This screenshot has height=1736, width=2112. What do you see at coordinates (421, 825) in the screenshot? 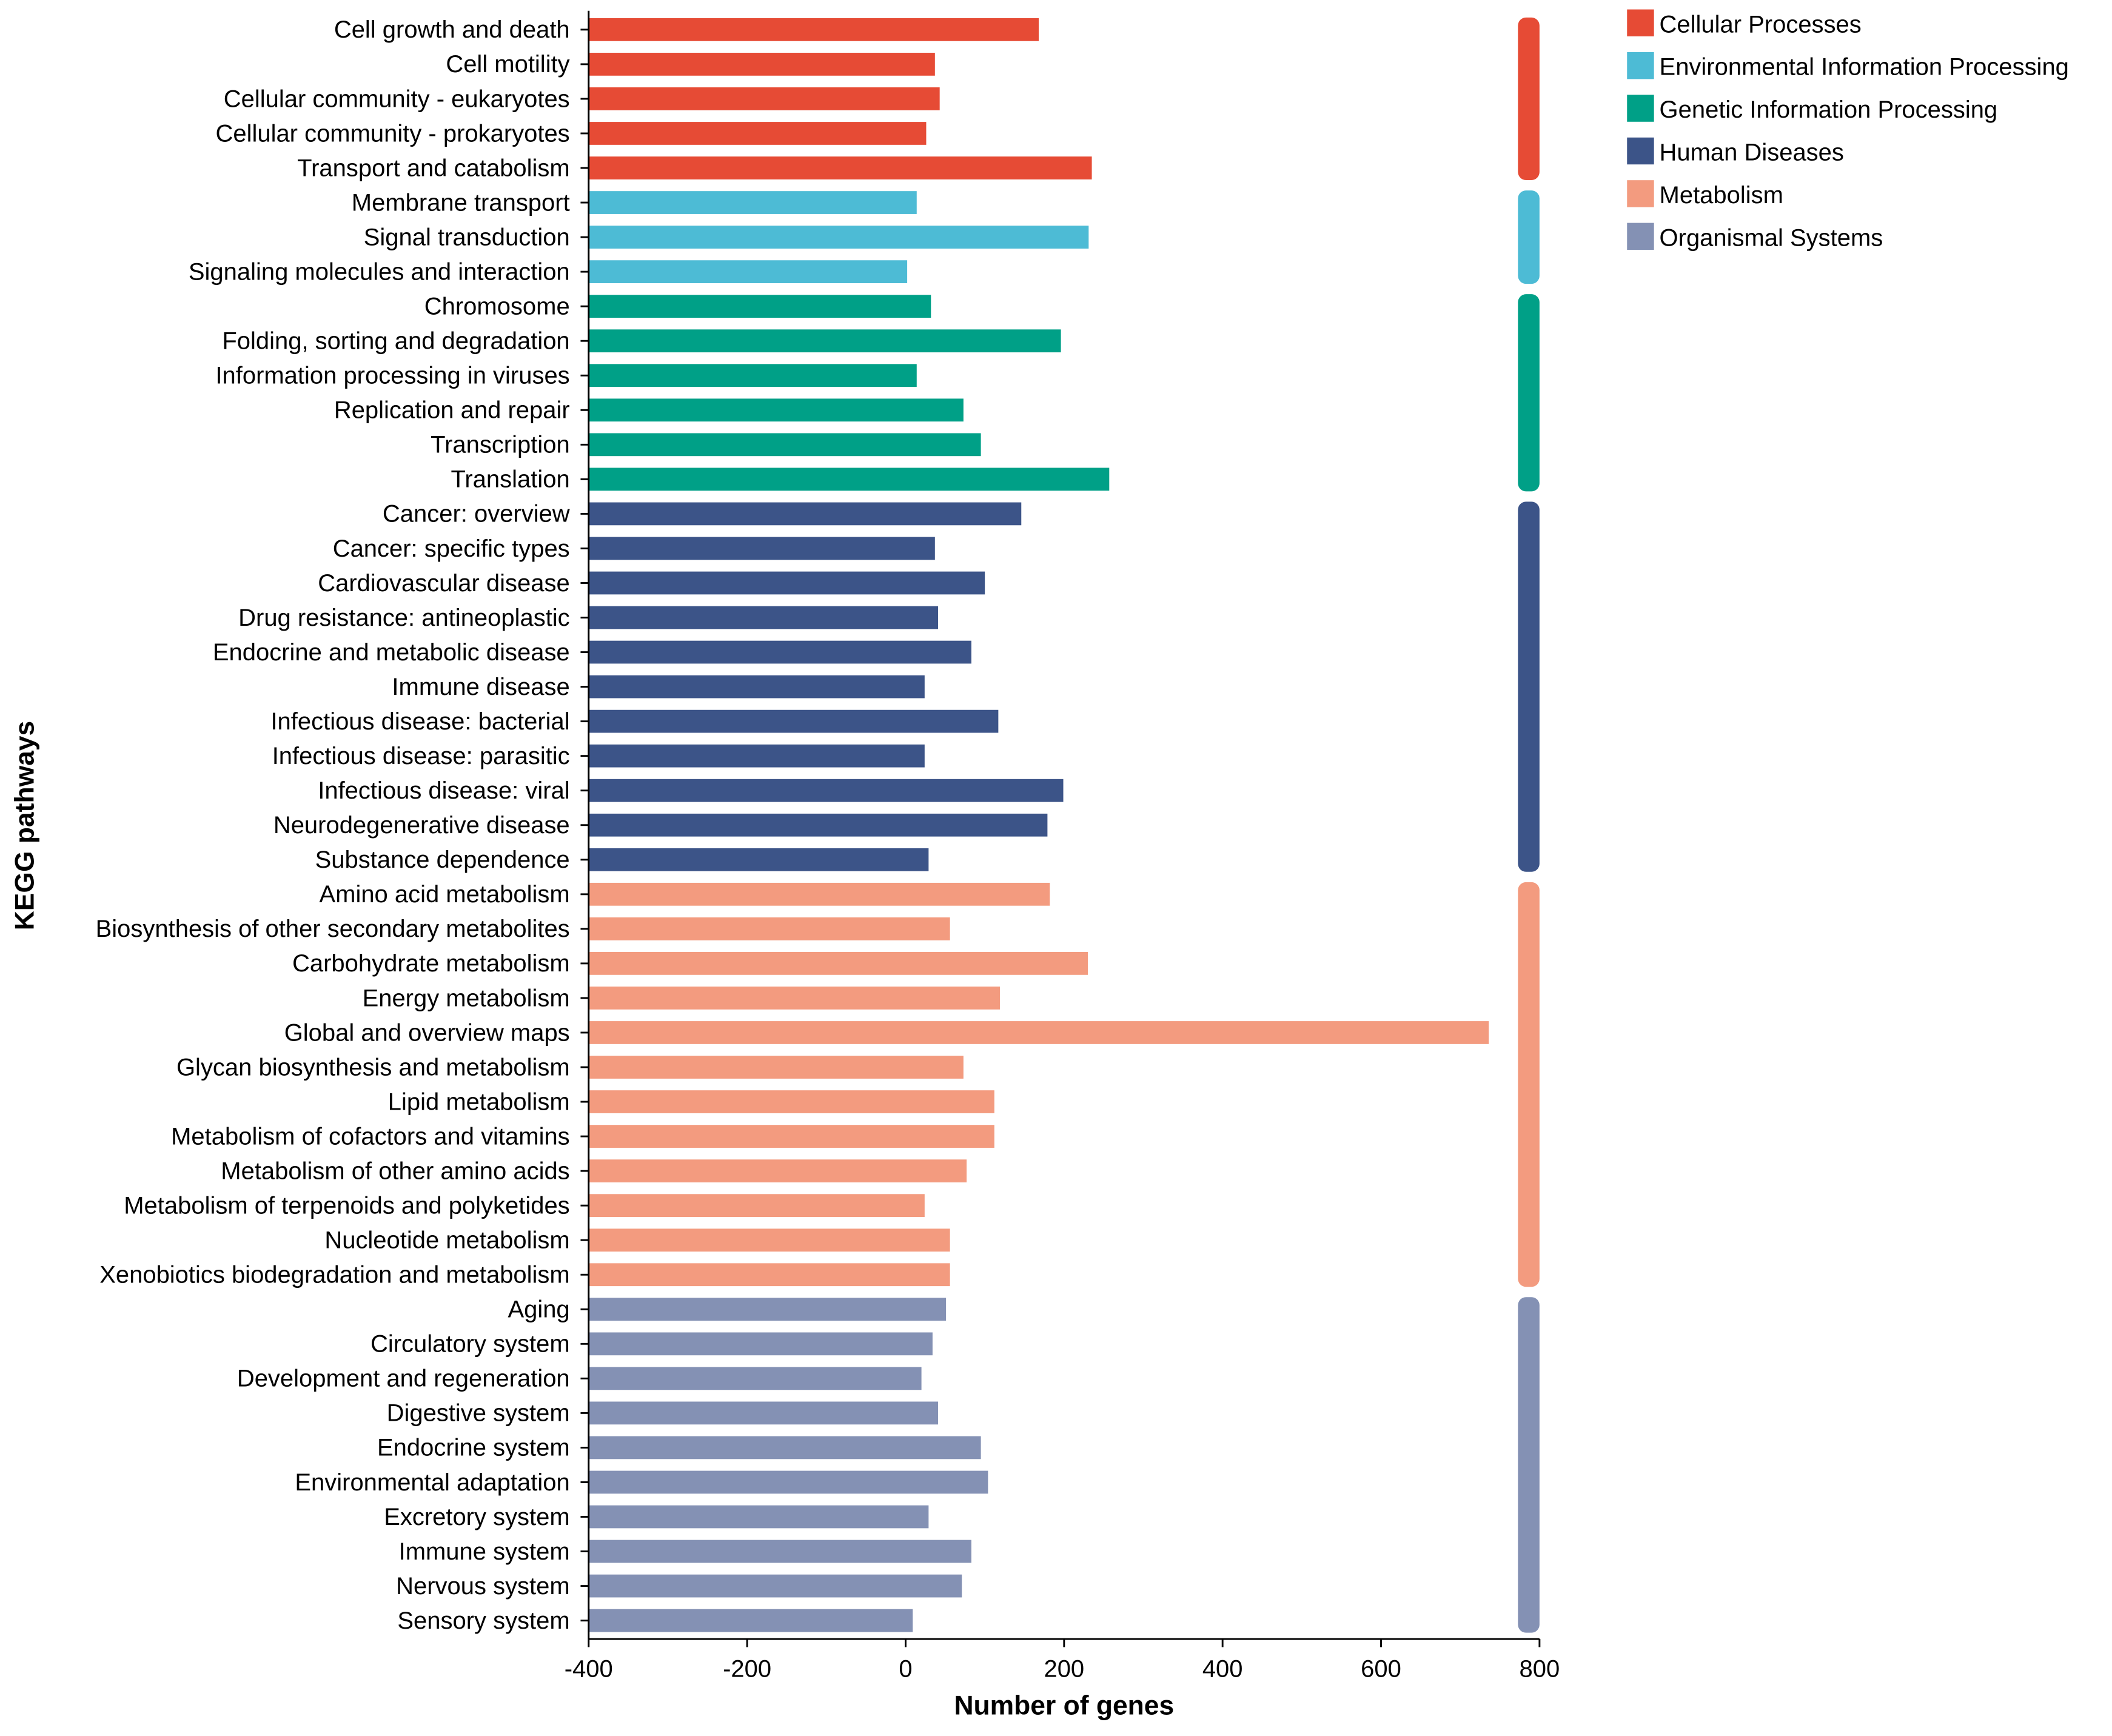
I see `y-tick-label: Neurodegenerative disease` at bounding box center [421, 825].